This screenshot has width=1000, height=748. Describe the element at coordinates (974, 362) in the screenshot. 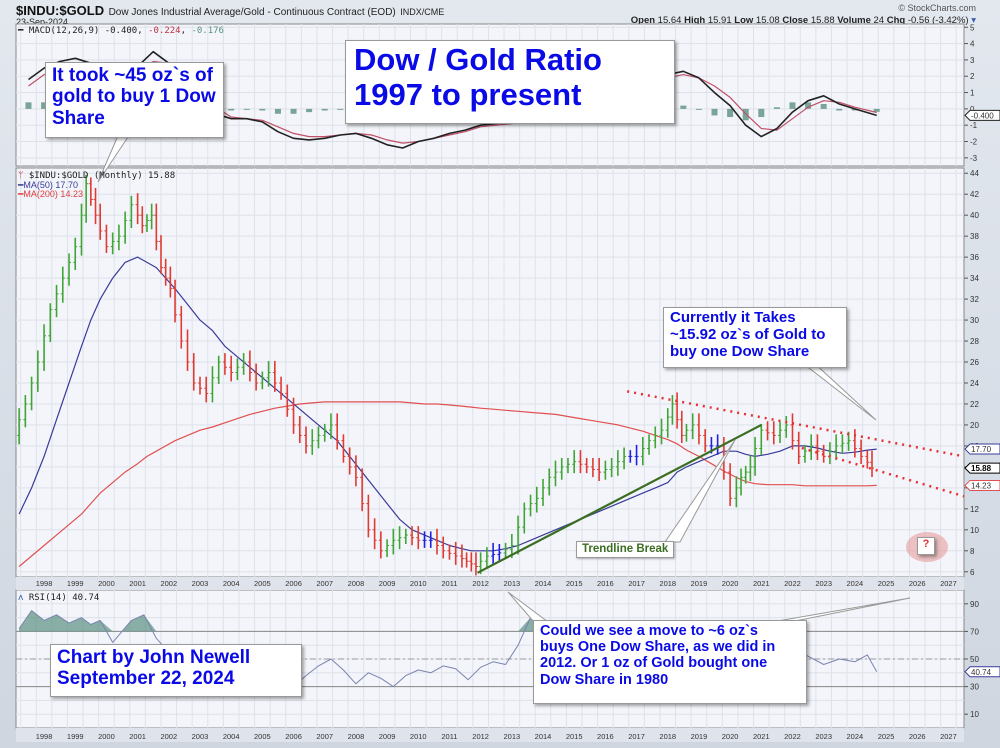

I see `price-y-tick-label: 26` at that location.